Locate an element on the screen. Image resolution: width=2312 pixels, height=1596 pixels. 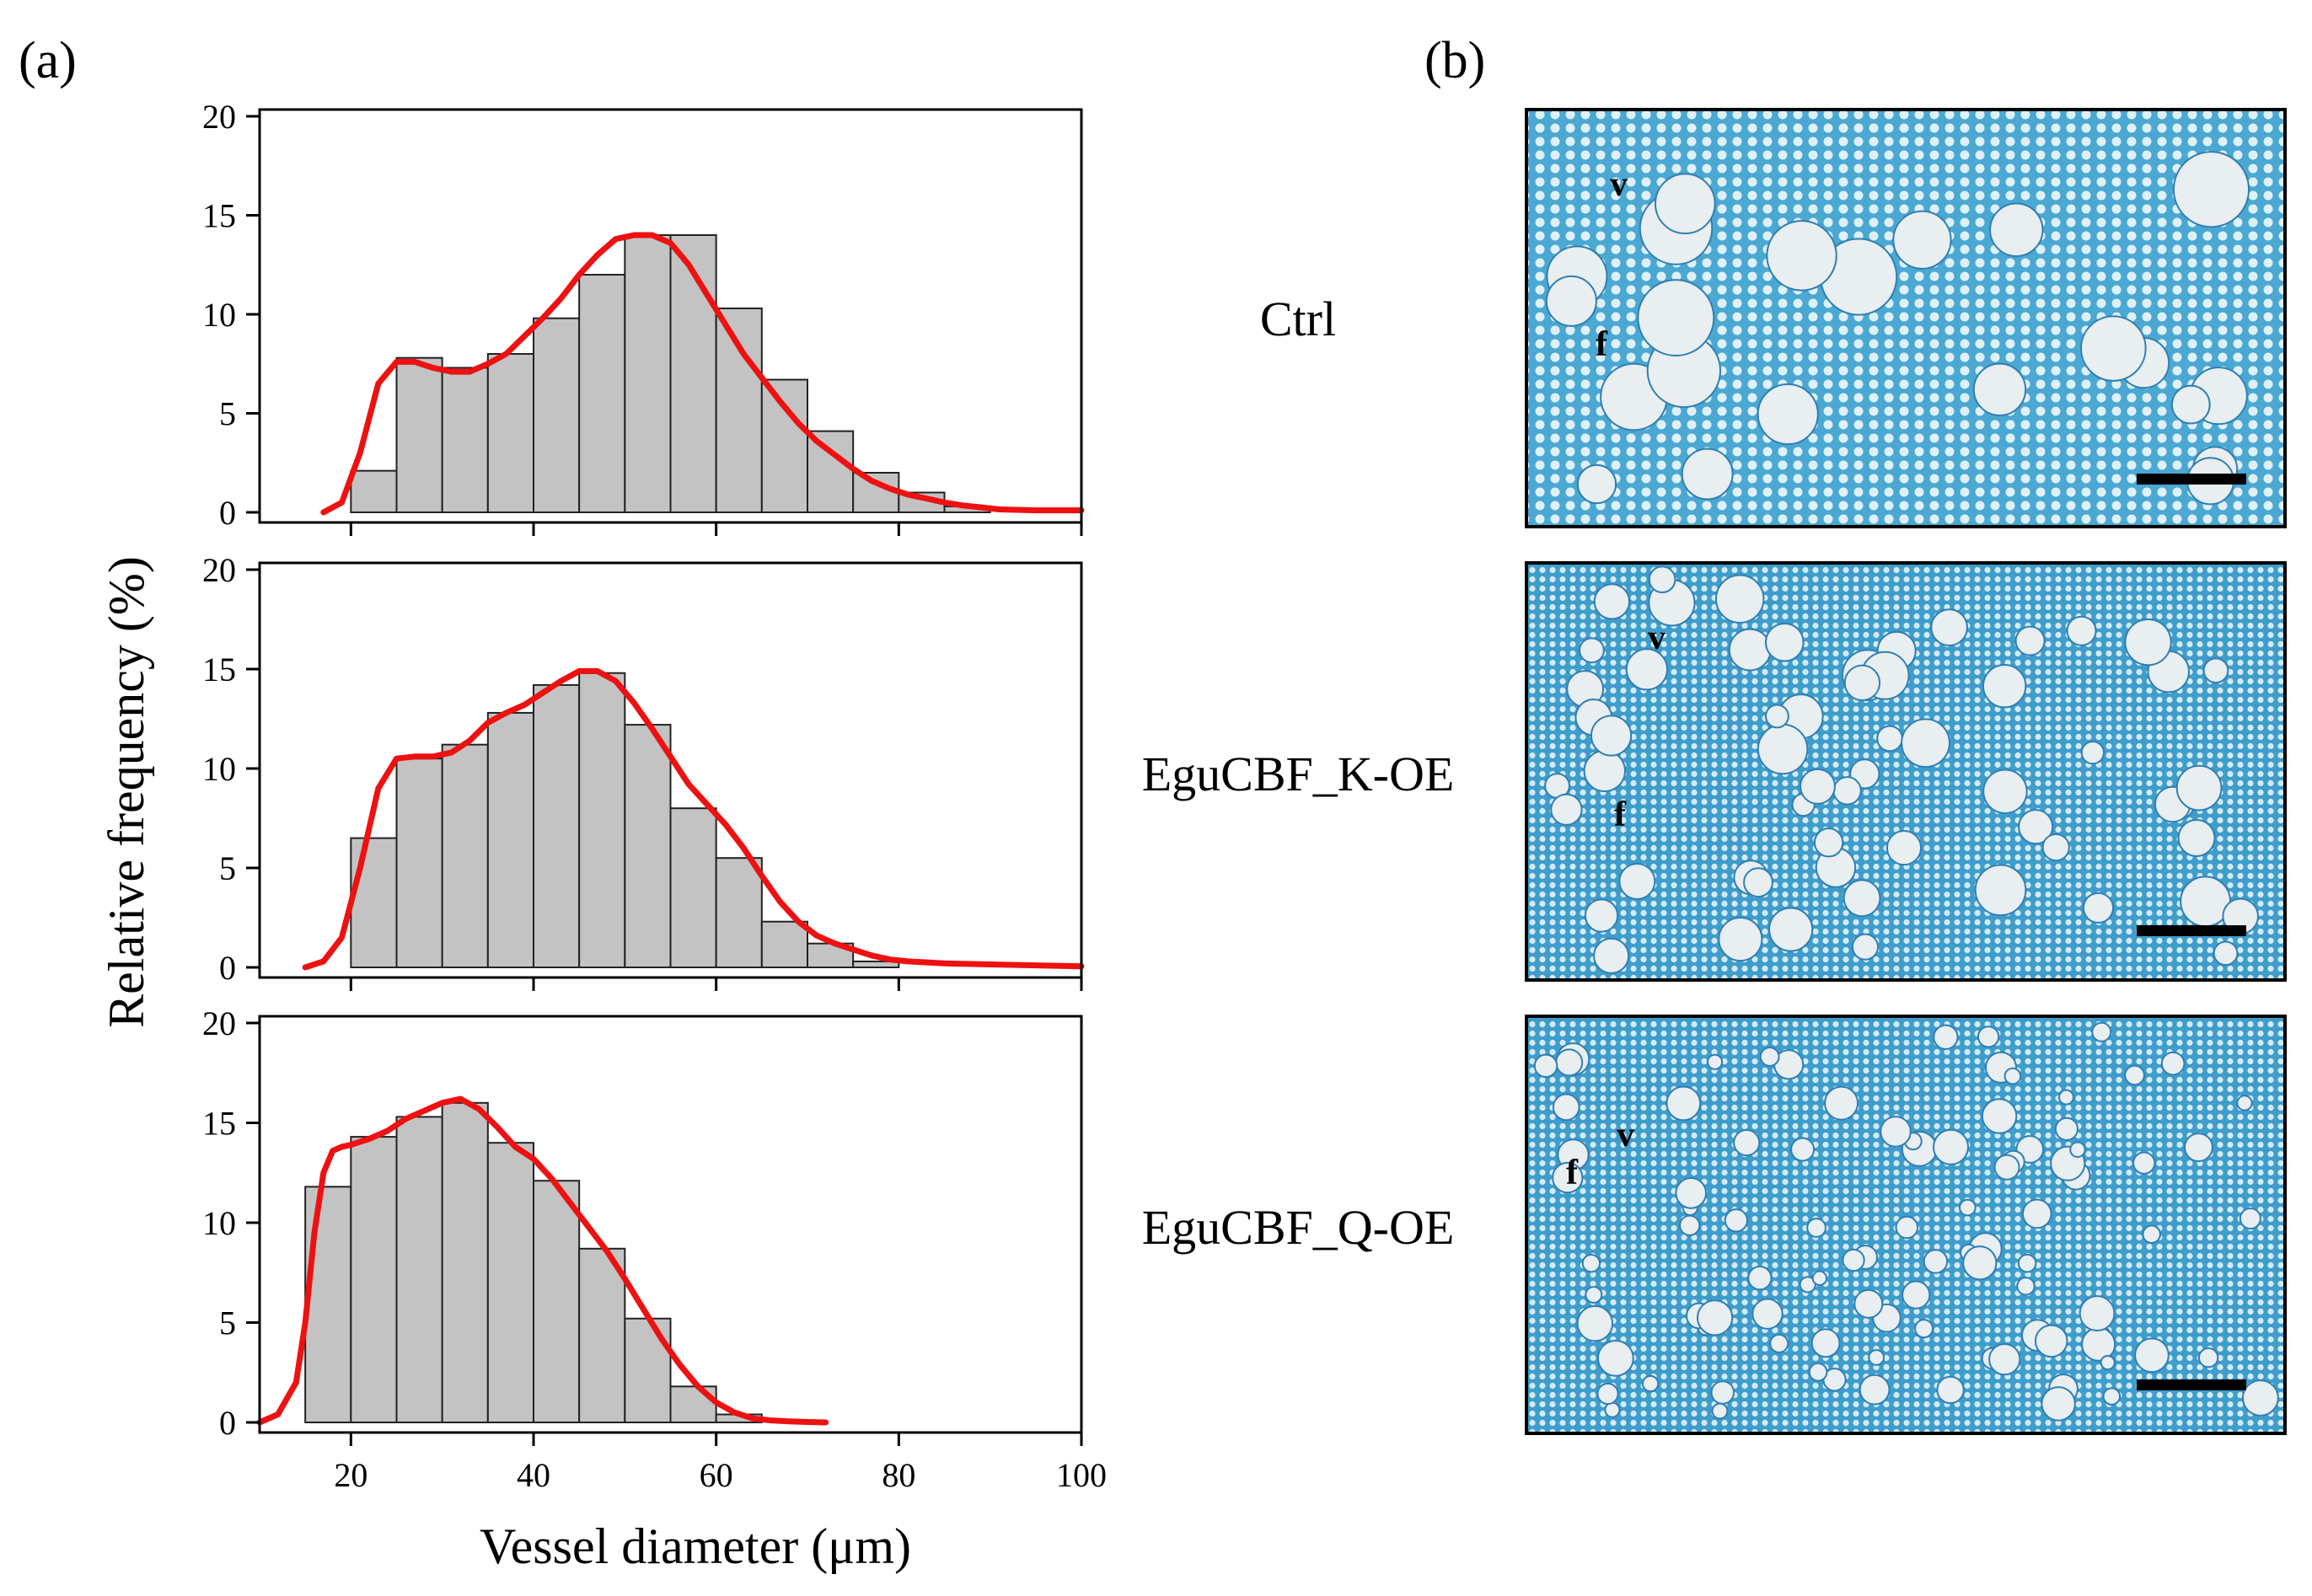
density-curve is located at coordinates (703, 374).